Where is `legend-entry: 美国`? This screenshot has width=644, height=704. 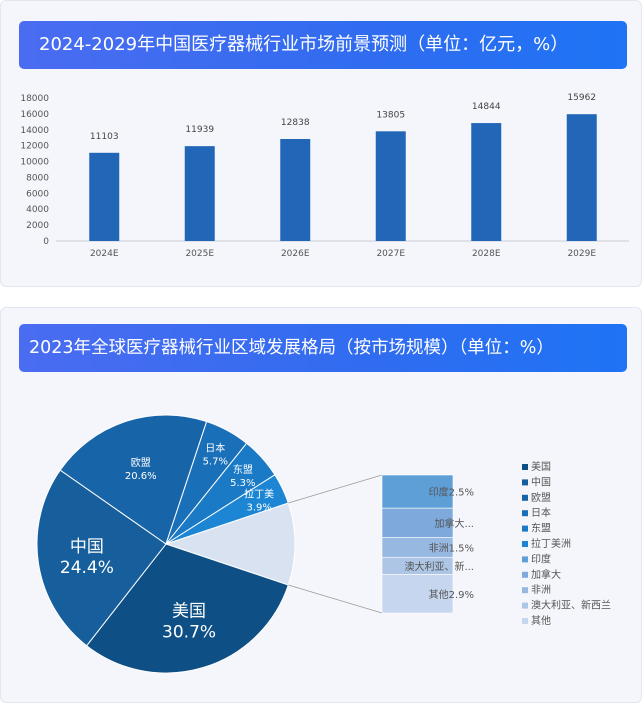
legend-entry: 美国 is located at coordinates (541, 466).